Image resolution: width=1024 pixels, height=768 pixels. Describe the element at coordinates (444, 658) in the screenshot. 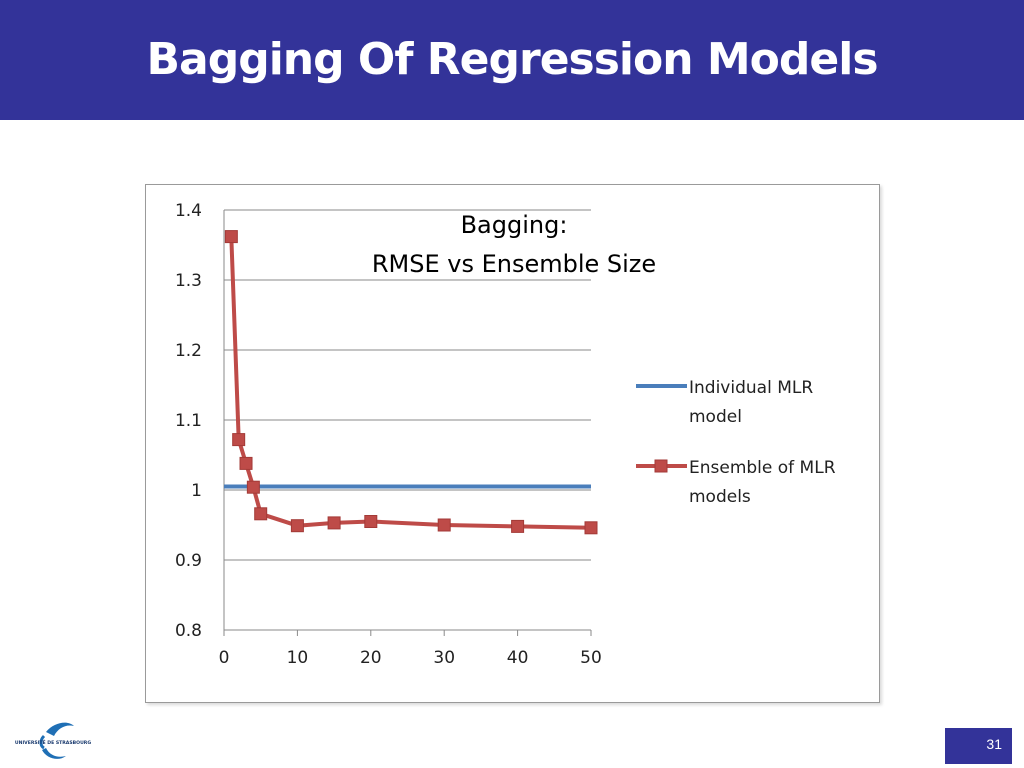

I see `x-tick-label: 30` at that location.